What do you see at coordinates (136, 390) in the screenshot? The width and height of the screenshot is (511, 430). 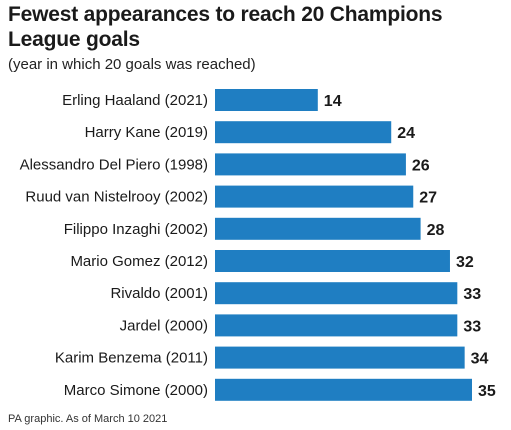 I see `category-label: Marco Simone (2000)` at bounding box center [136, 390].